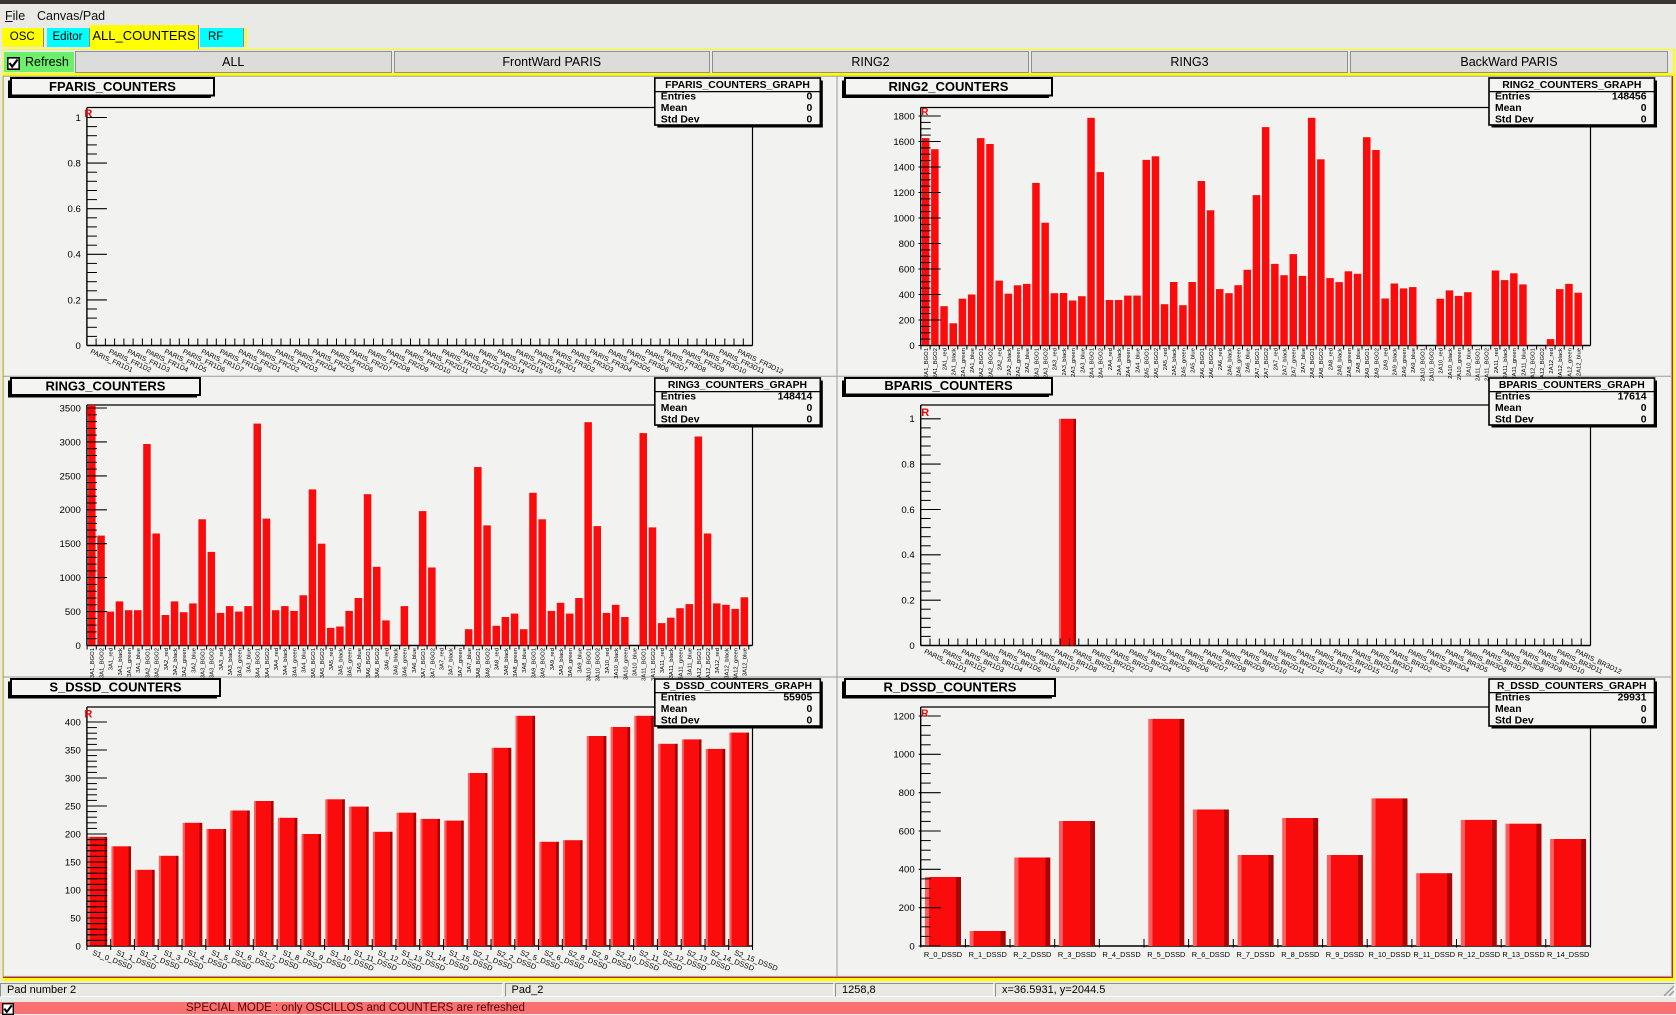 This screenshot has width=1676, height=1015. I want to click on svg-text: FPARIS_COUNTERS, so click(112, 86).